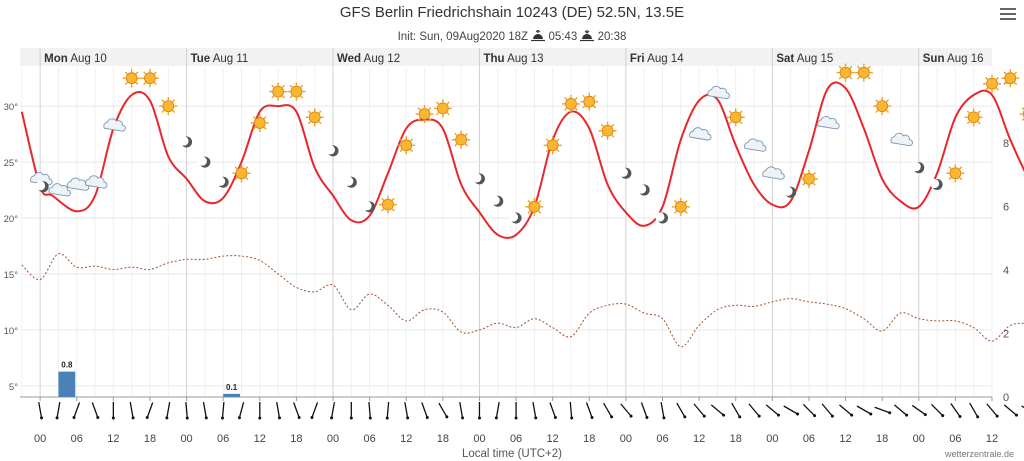  Describe the element at coordinates (512, 36) in the screenshot. I see `chart-subtitle: Init: Sun, 09Aug2020 18Z 05:43 20:38` at that location.